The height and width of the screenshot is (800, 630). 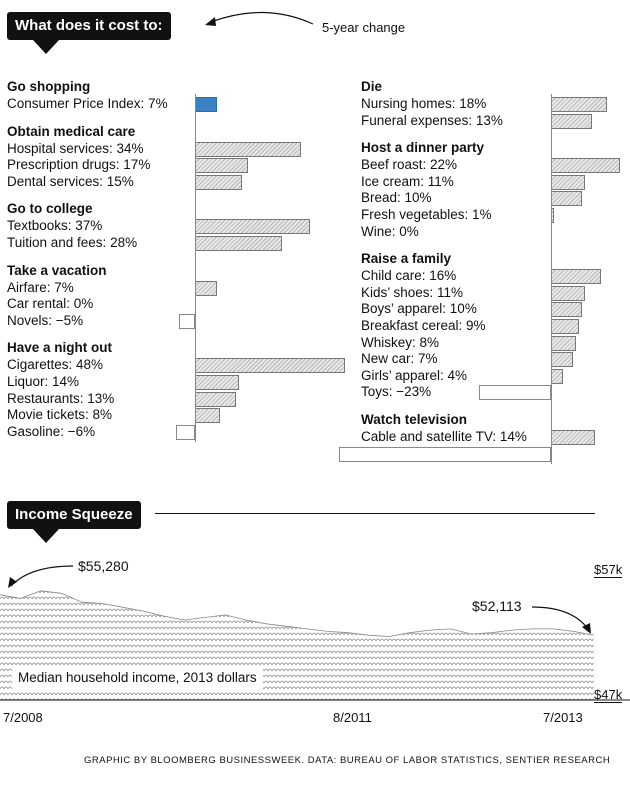 I want to click on item-label: Whiskey: 8%, so click(x=400, y=342).